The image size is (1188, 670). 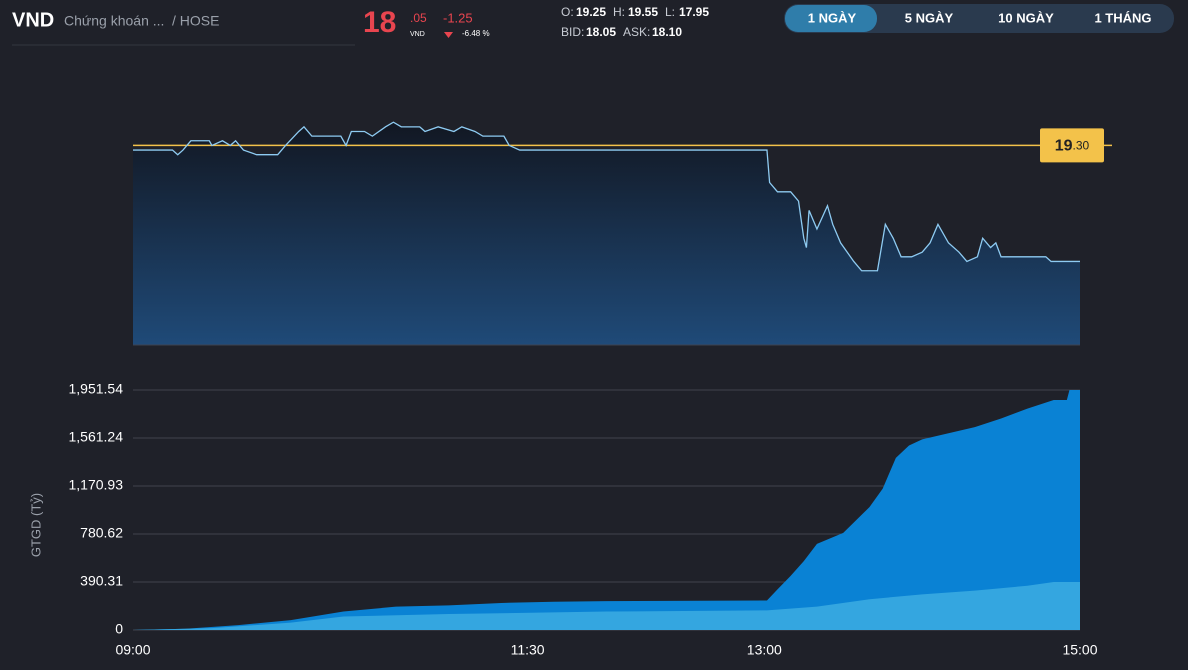 I want to click on price-dec: .05, so click(x=418, y=18).